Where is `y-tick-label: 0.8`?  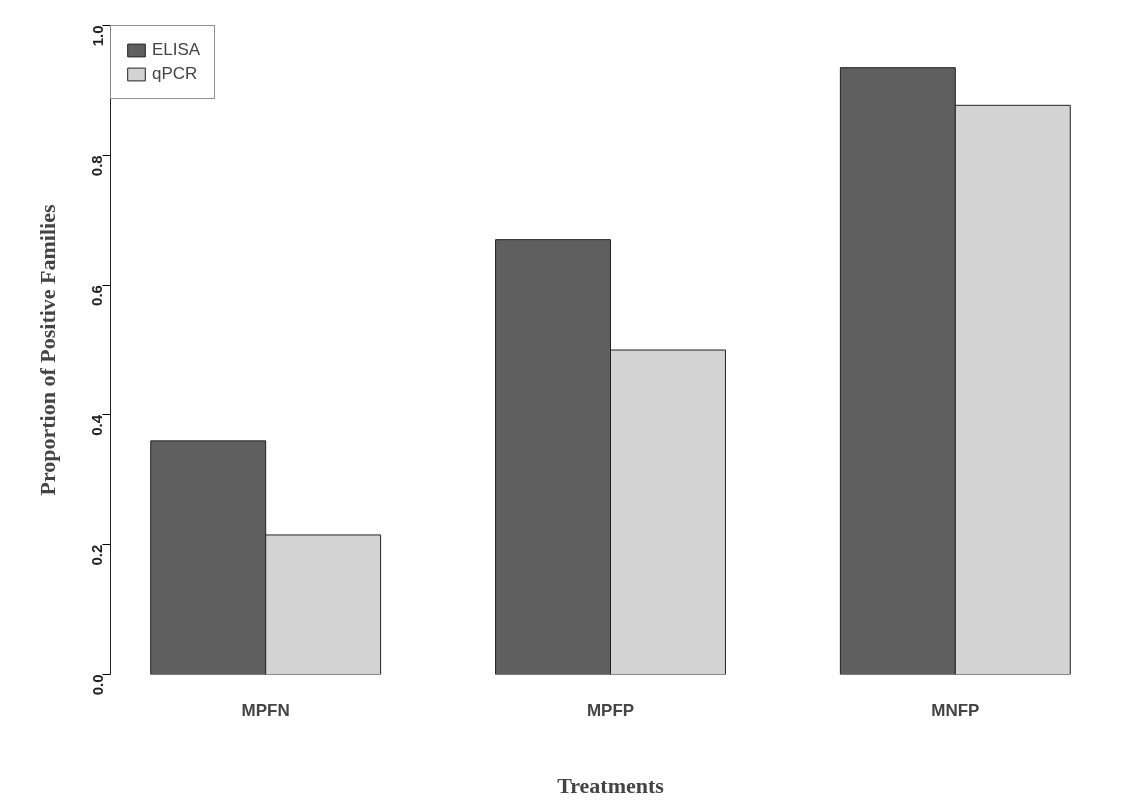
y-tick-label: 0.8 is located at coordinates (97, 166).